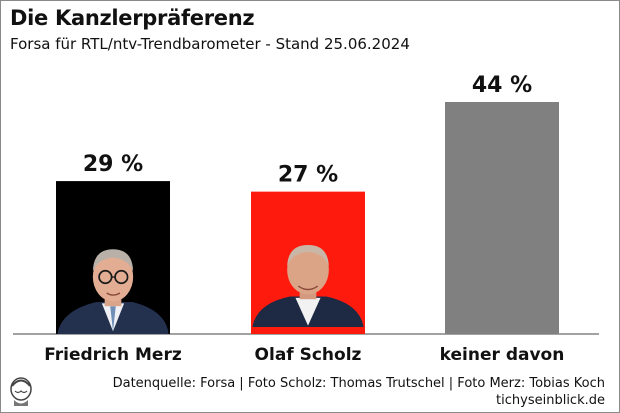  Describe the element at coordinates (113, 355) in the screenshot. I see `category-label-friedrich-merz: Friedrich Merz` at that location.